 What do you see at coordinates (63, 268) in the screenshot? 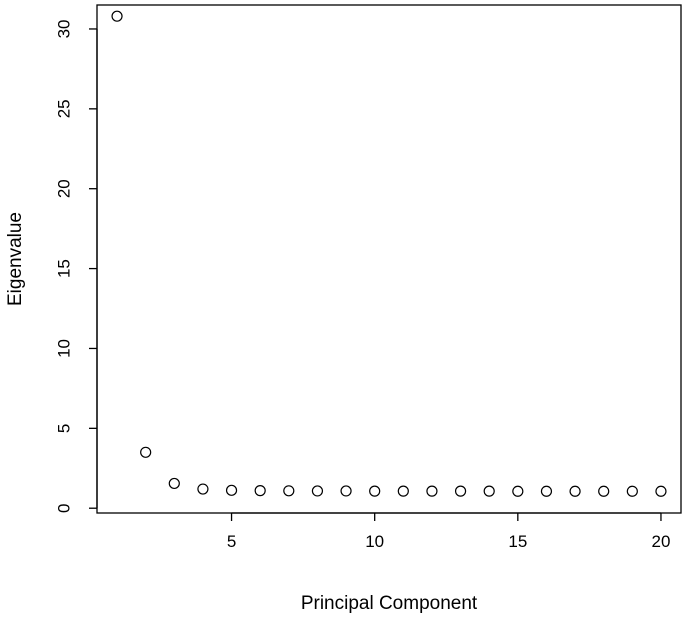
I see `y-tick-label: 15` at bounding box center [63, 268].